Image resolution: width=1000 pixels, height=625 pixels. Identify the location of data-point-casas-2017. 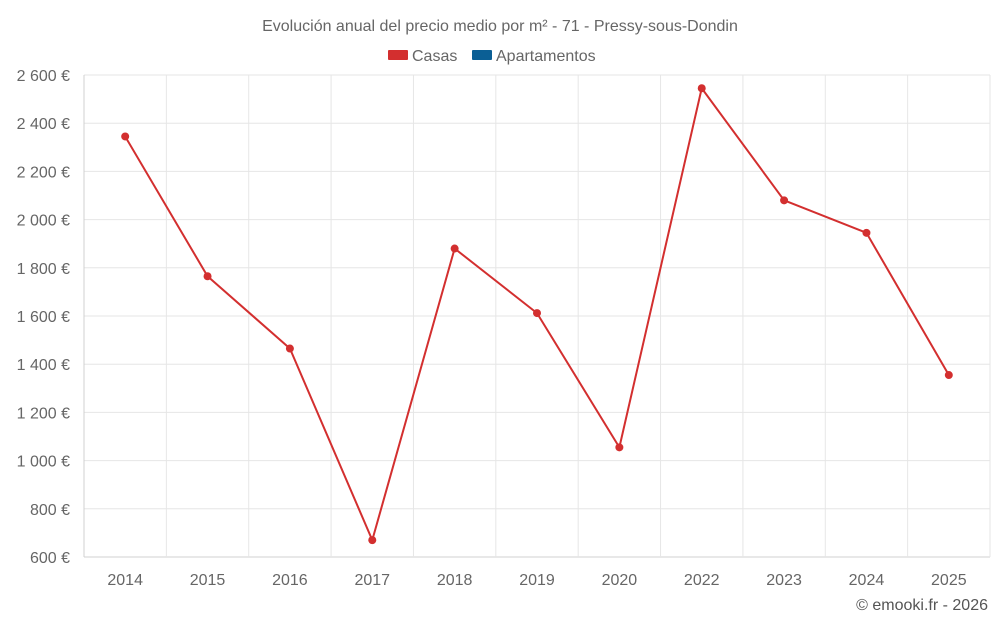
(372, 540).